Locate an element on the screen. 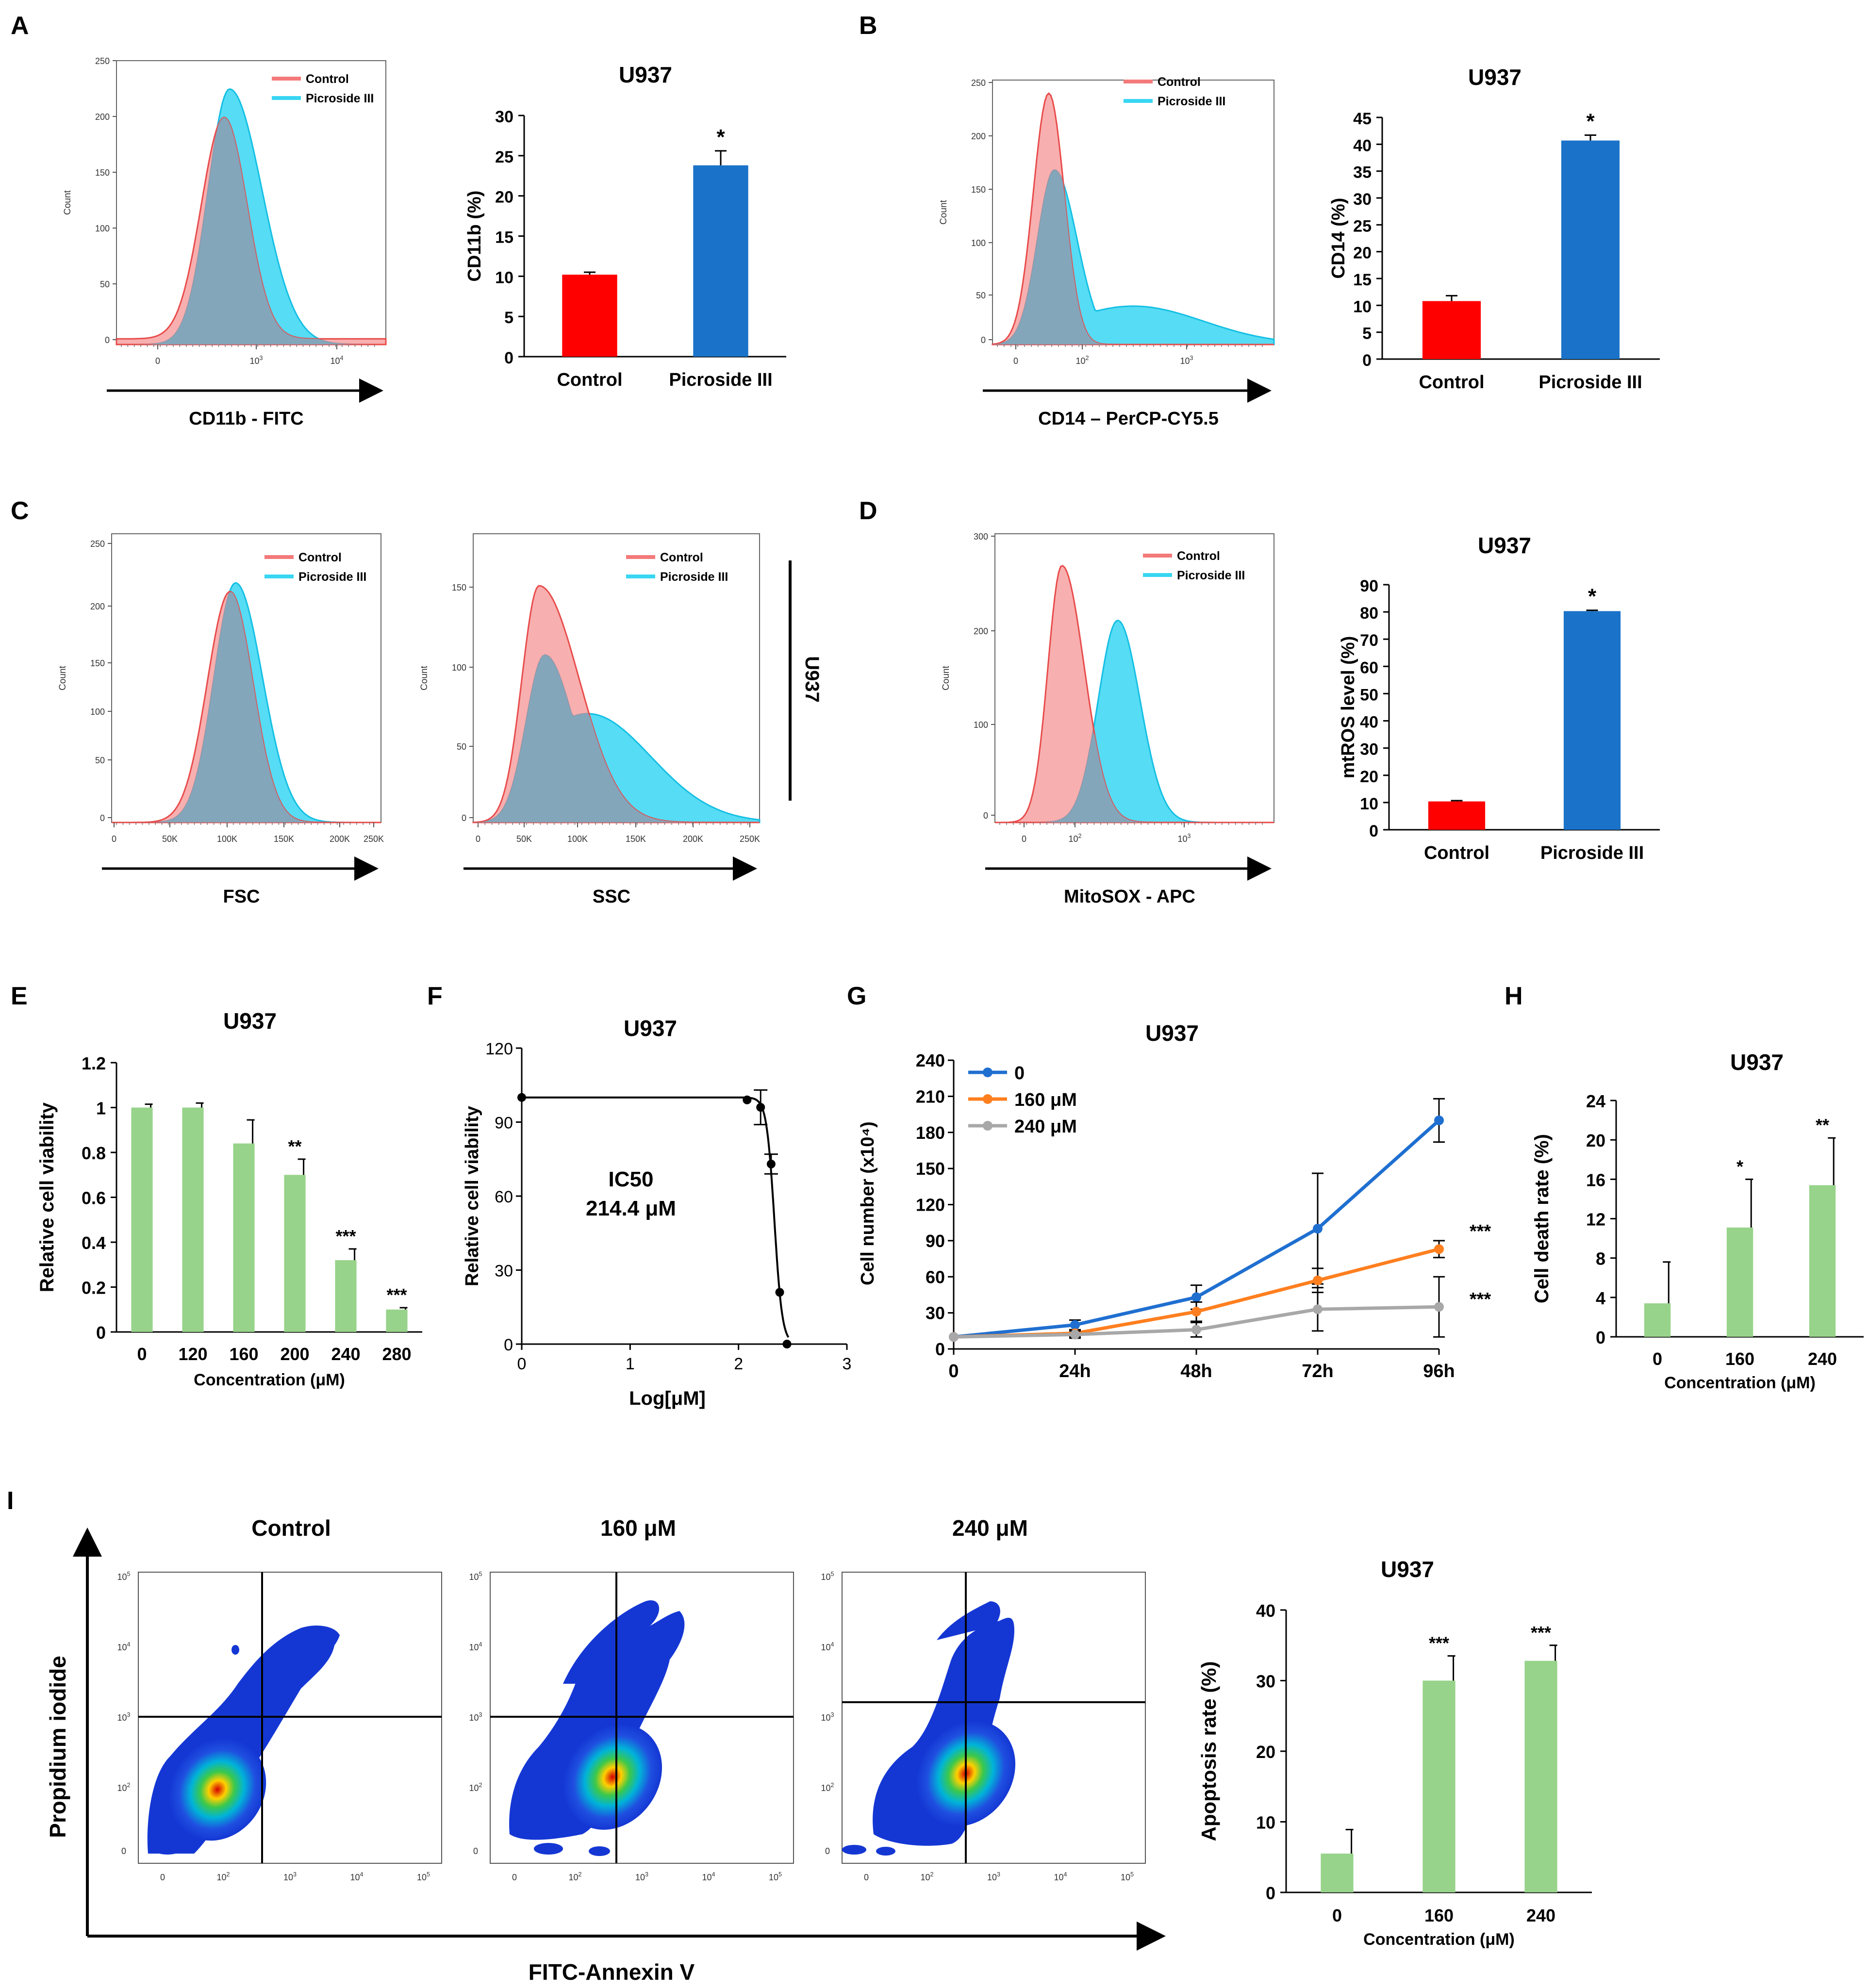 This screenshot has width=1869, height=1988. y-tick-label: 0.2 is located at coordinates (94, 1288).